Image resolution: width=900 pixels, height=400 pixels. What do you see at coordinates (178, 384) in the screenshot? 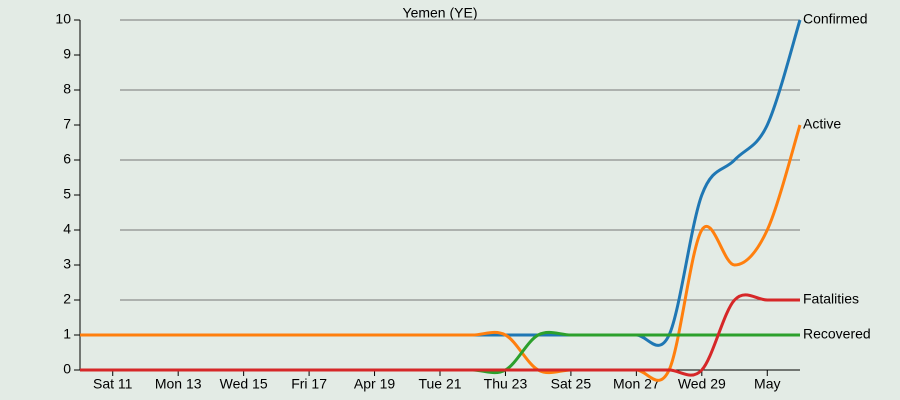
I see `x-tick-label: Mon 13` at bounding box center [178, 384].